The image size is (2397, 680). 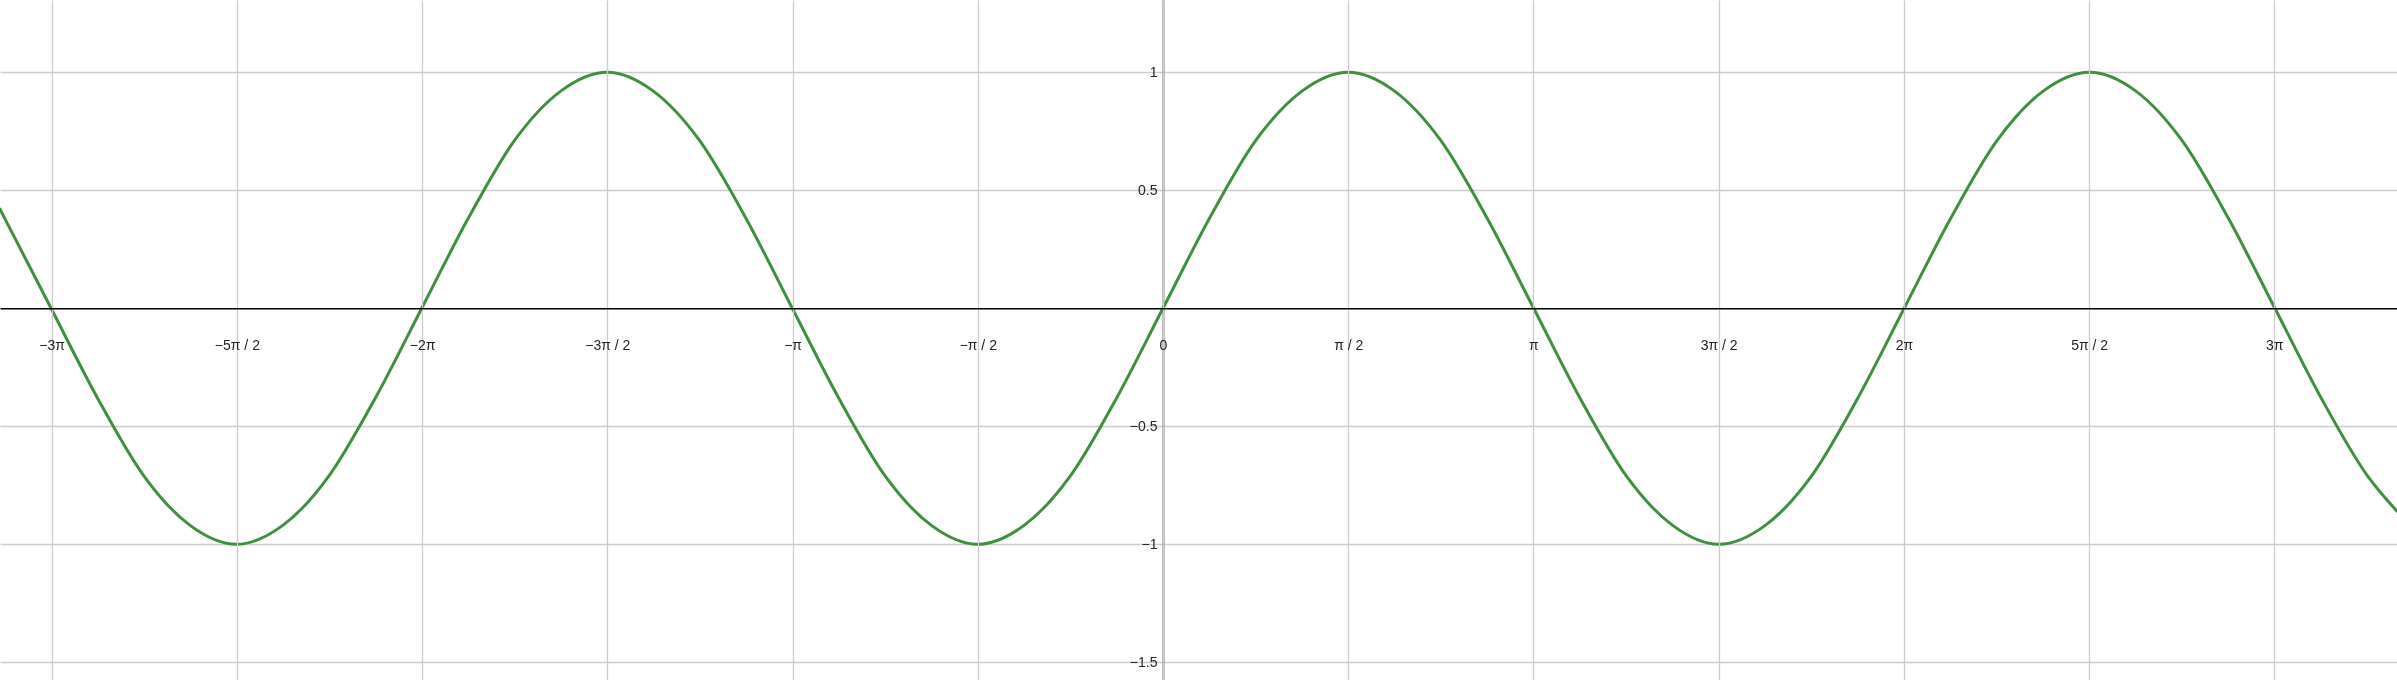 I want to click on y-tick-label: −1.5, so click(x=1143, y=661).